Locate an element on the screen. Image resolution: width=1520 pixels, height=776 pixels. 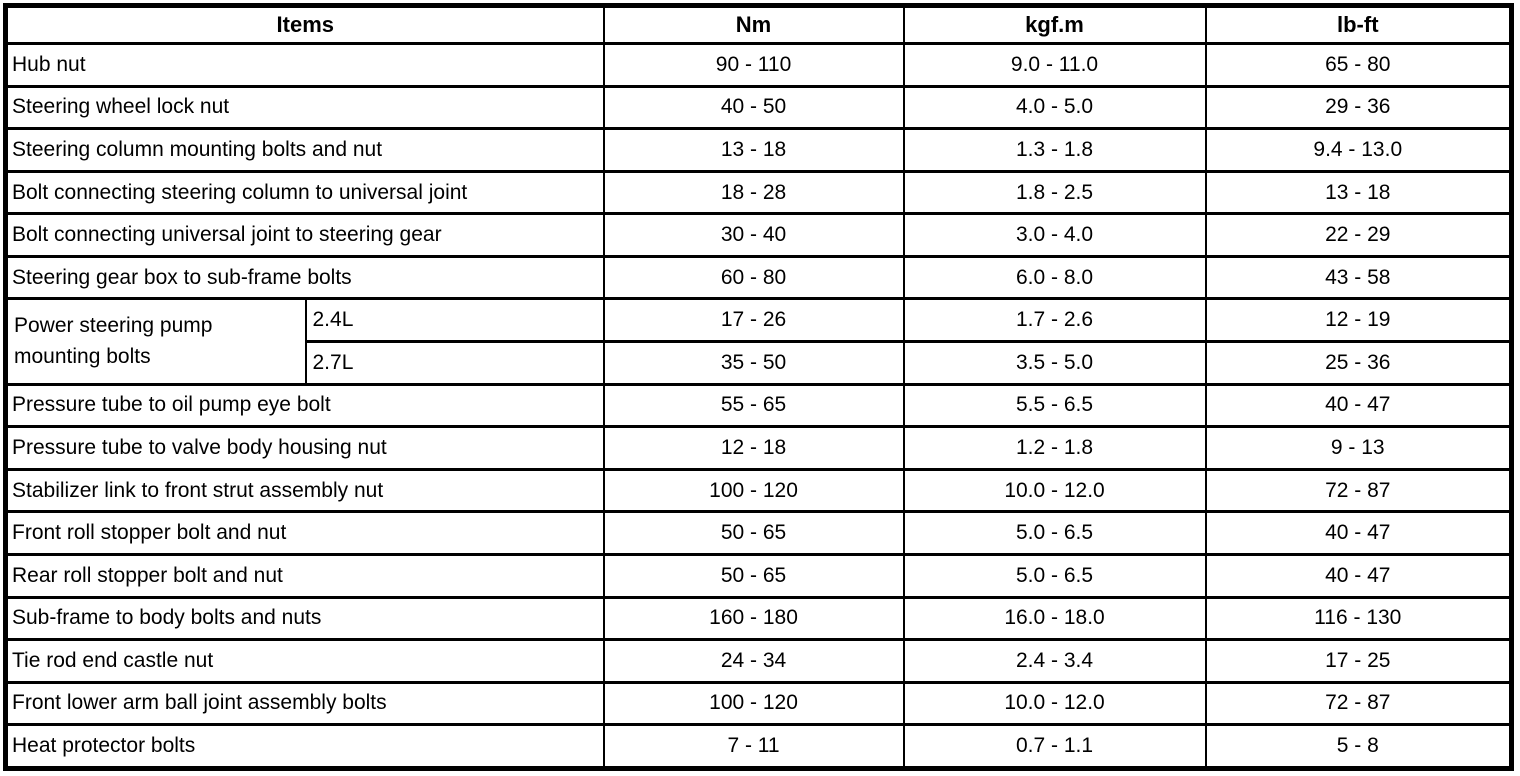
nm-cell: 30 - 40 is located at coordinates (753, 235).